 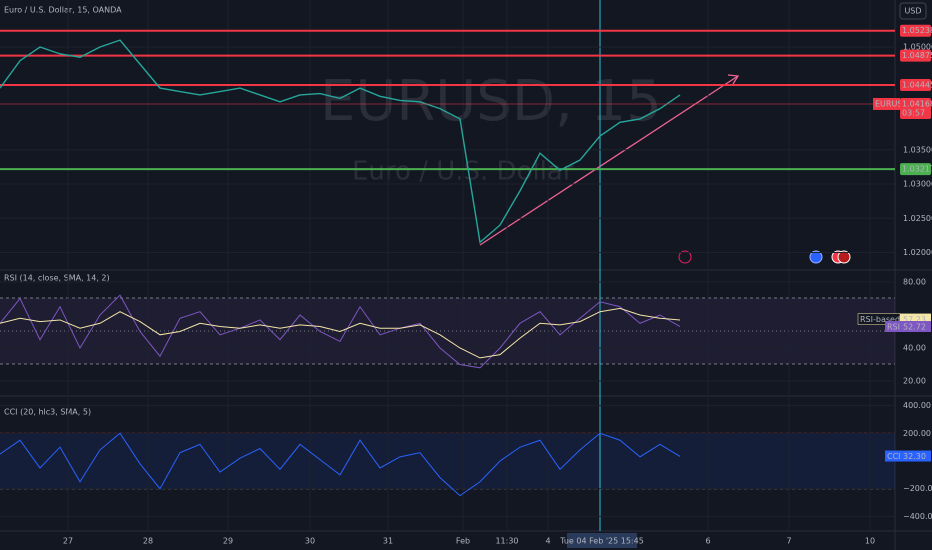 What do you see at coordinates (870, 541) in the screenshot?
I see `time-label: 10` at bounding box center [870, 541].